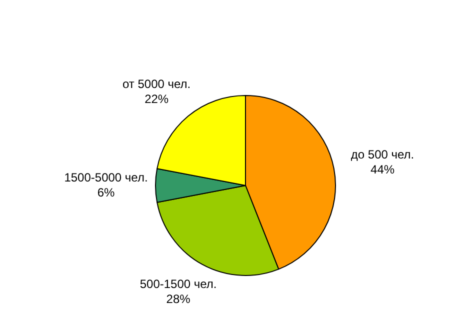 The width and height of the screenshot is (457, 330). I want to click on slice-label: от 5000 чел., so click(156, 83).